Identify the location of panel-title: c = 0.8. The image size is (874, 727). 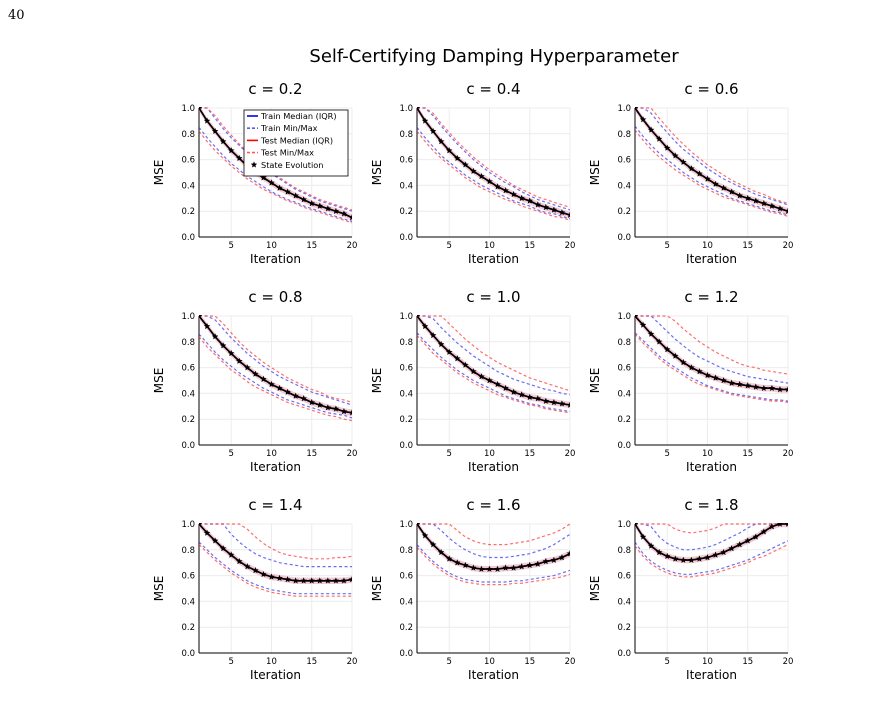
(275, 297).